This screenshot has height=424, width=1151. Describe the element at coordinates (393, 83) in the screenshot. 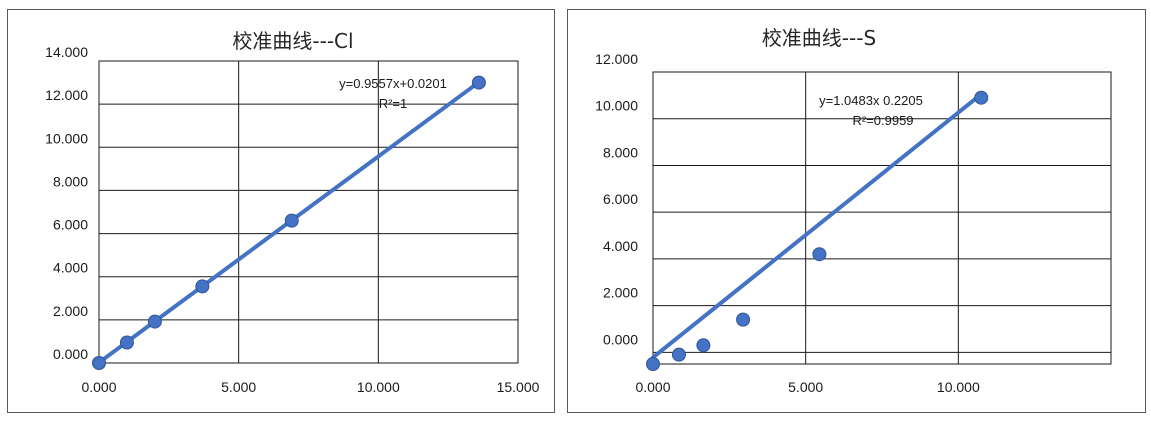

I see `cl-trendline-equation: y=0.9557x+0.0201` at that location.